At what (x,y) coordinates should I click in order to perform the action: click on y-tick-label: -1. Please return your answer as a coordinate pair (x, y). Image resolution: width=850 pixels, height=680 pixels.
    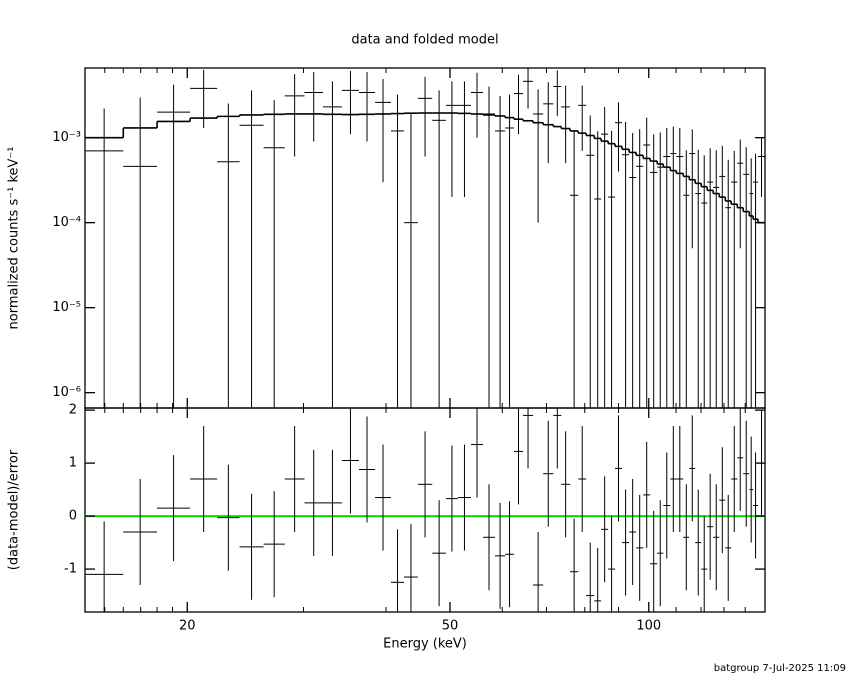
    Looking at the image, I should click on (70, 569).